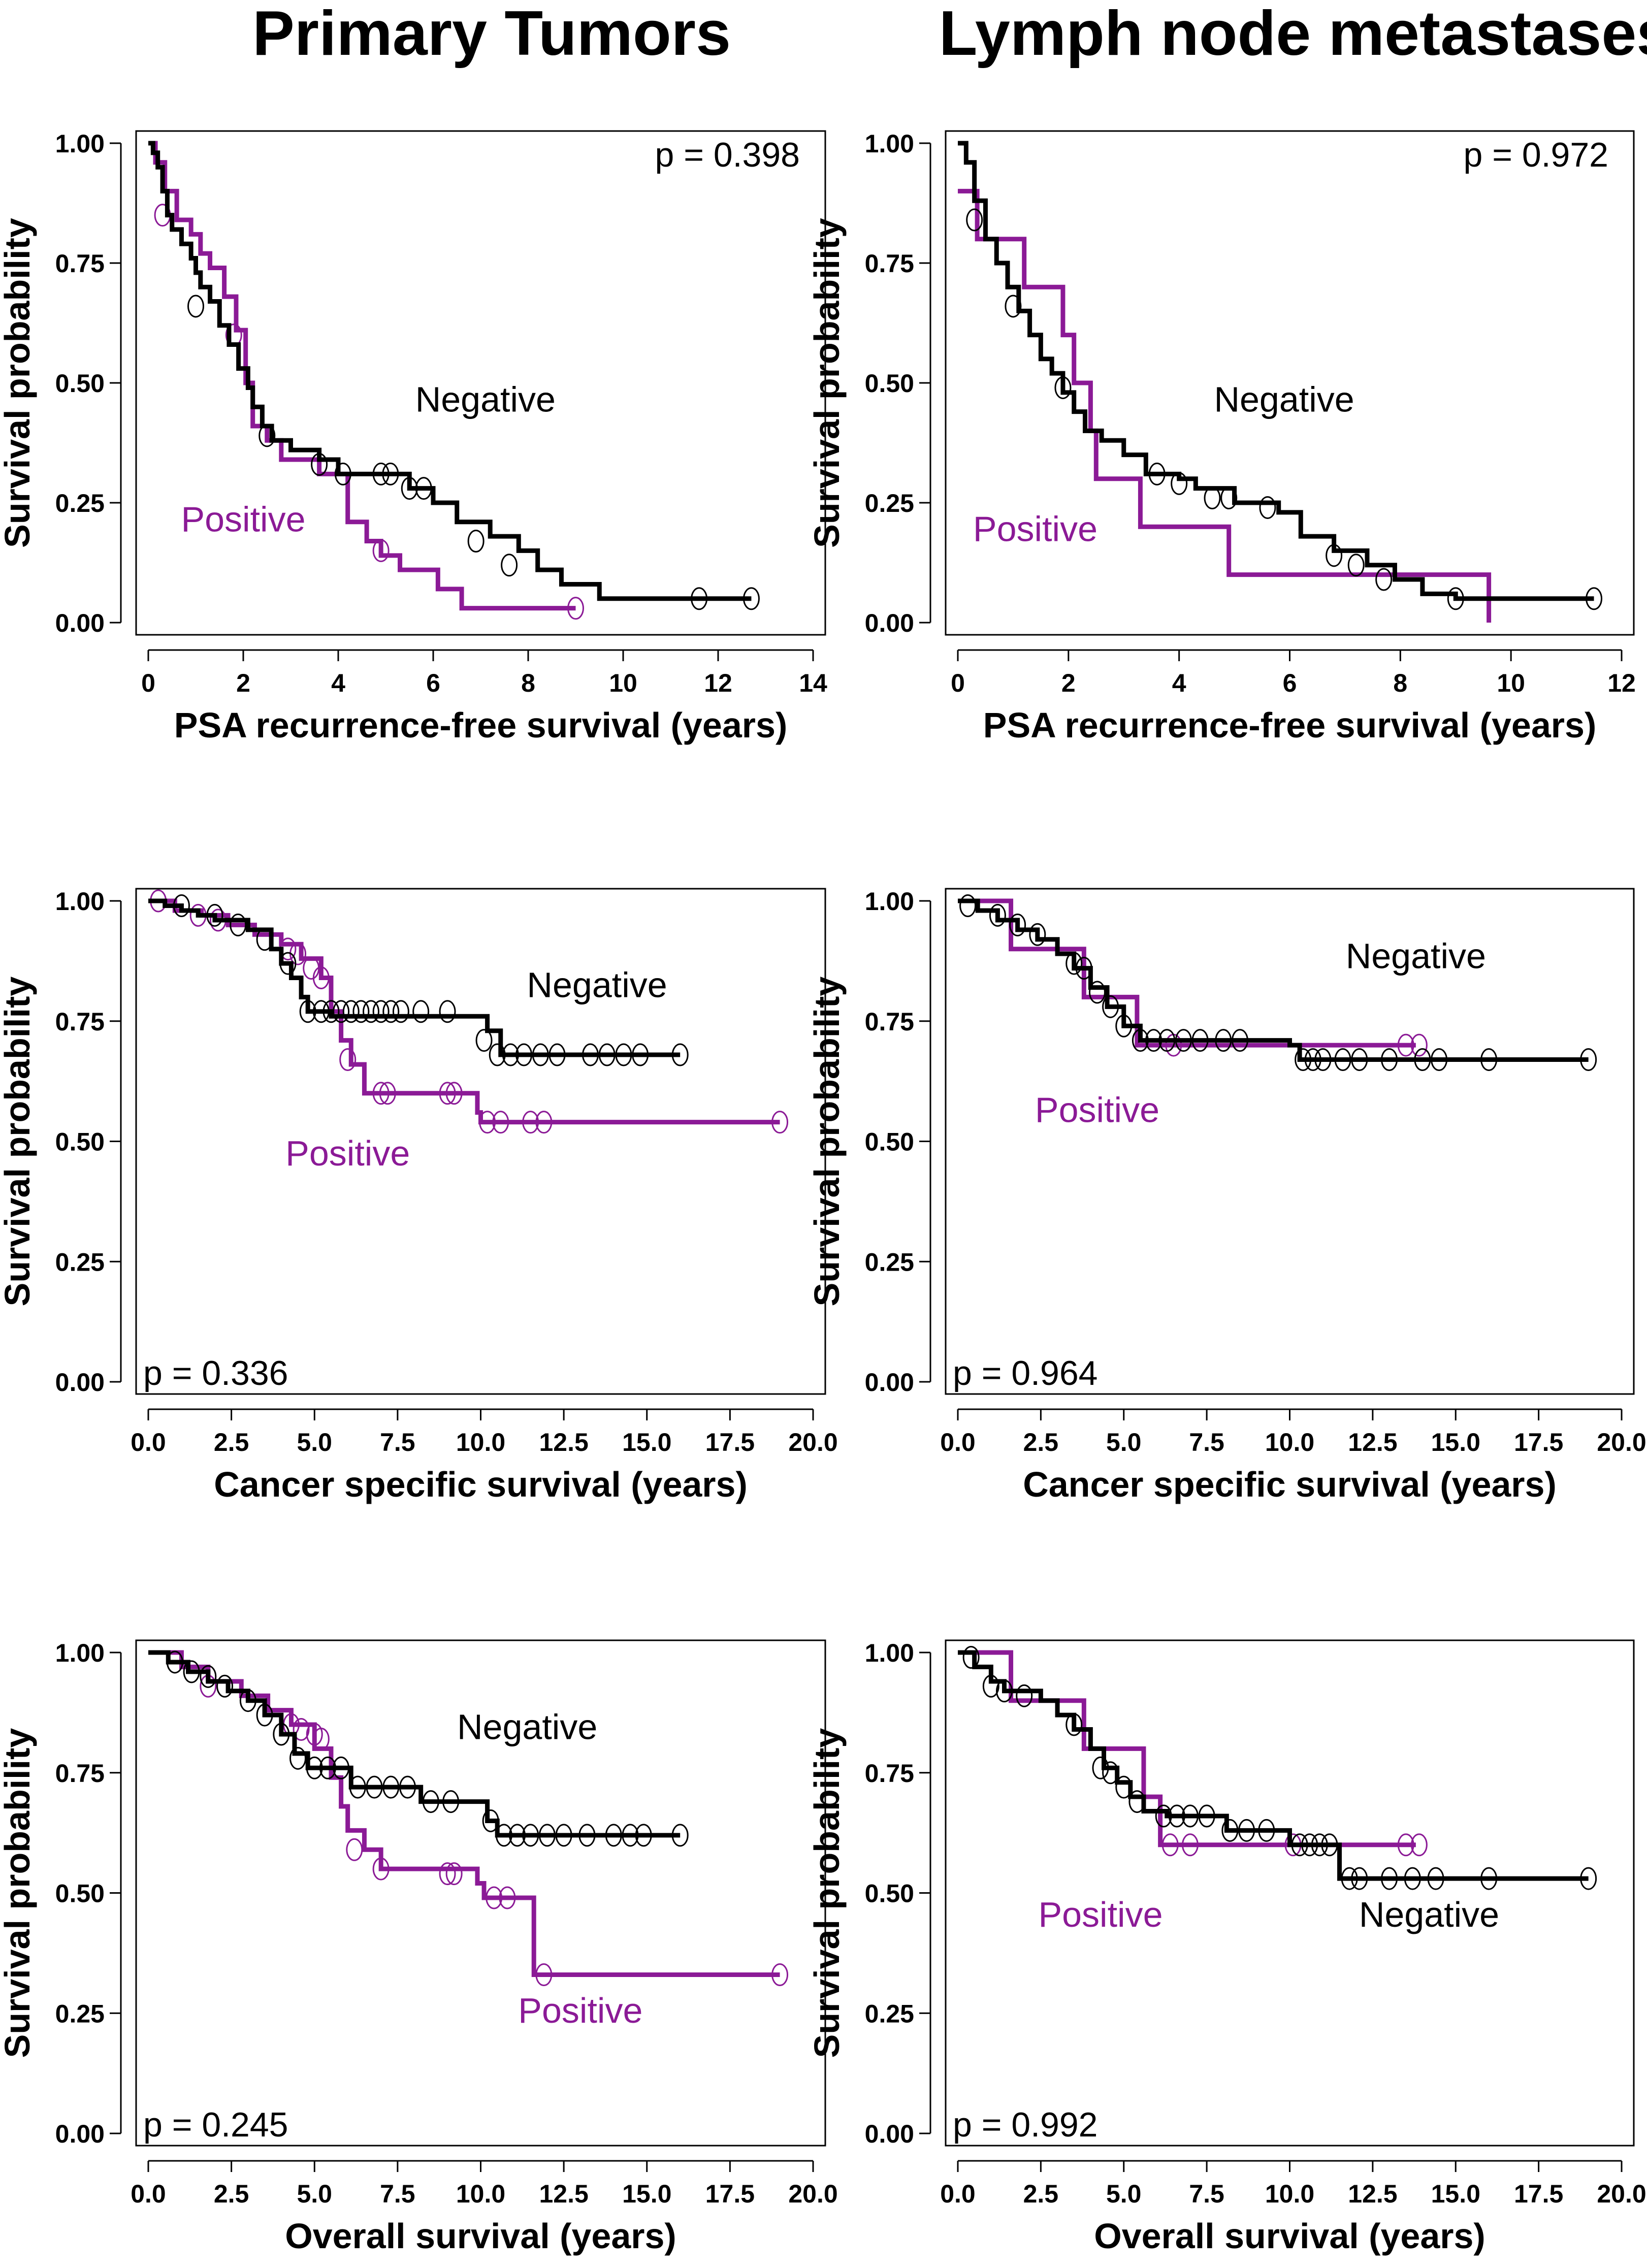 The image size is (1647, 2268). I want to click on x-tick-label: 12, so click(718, 683).